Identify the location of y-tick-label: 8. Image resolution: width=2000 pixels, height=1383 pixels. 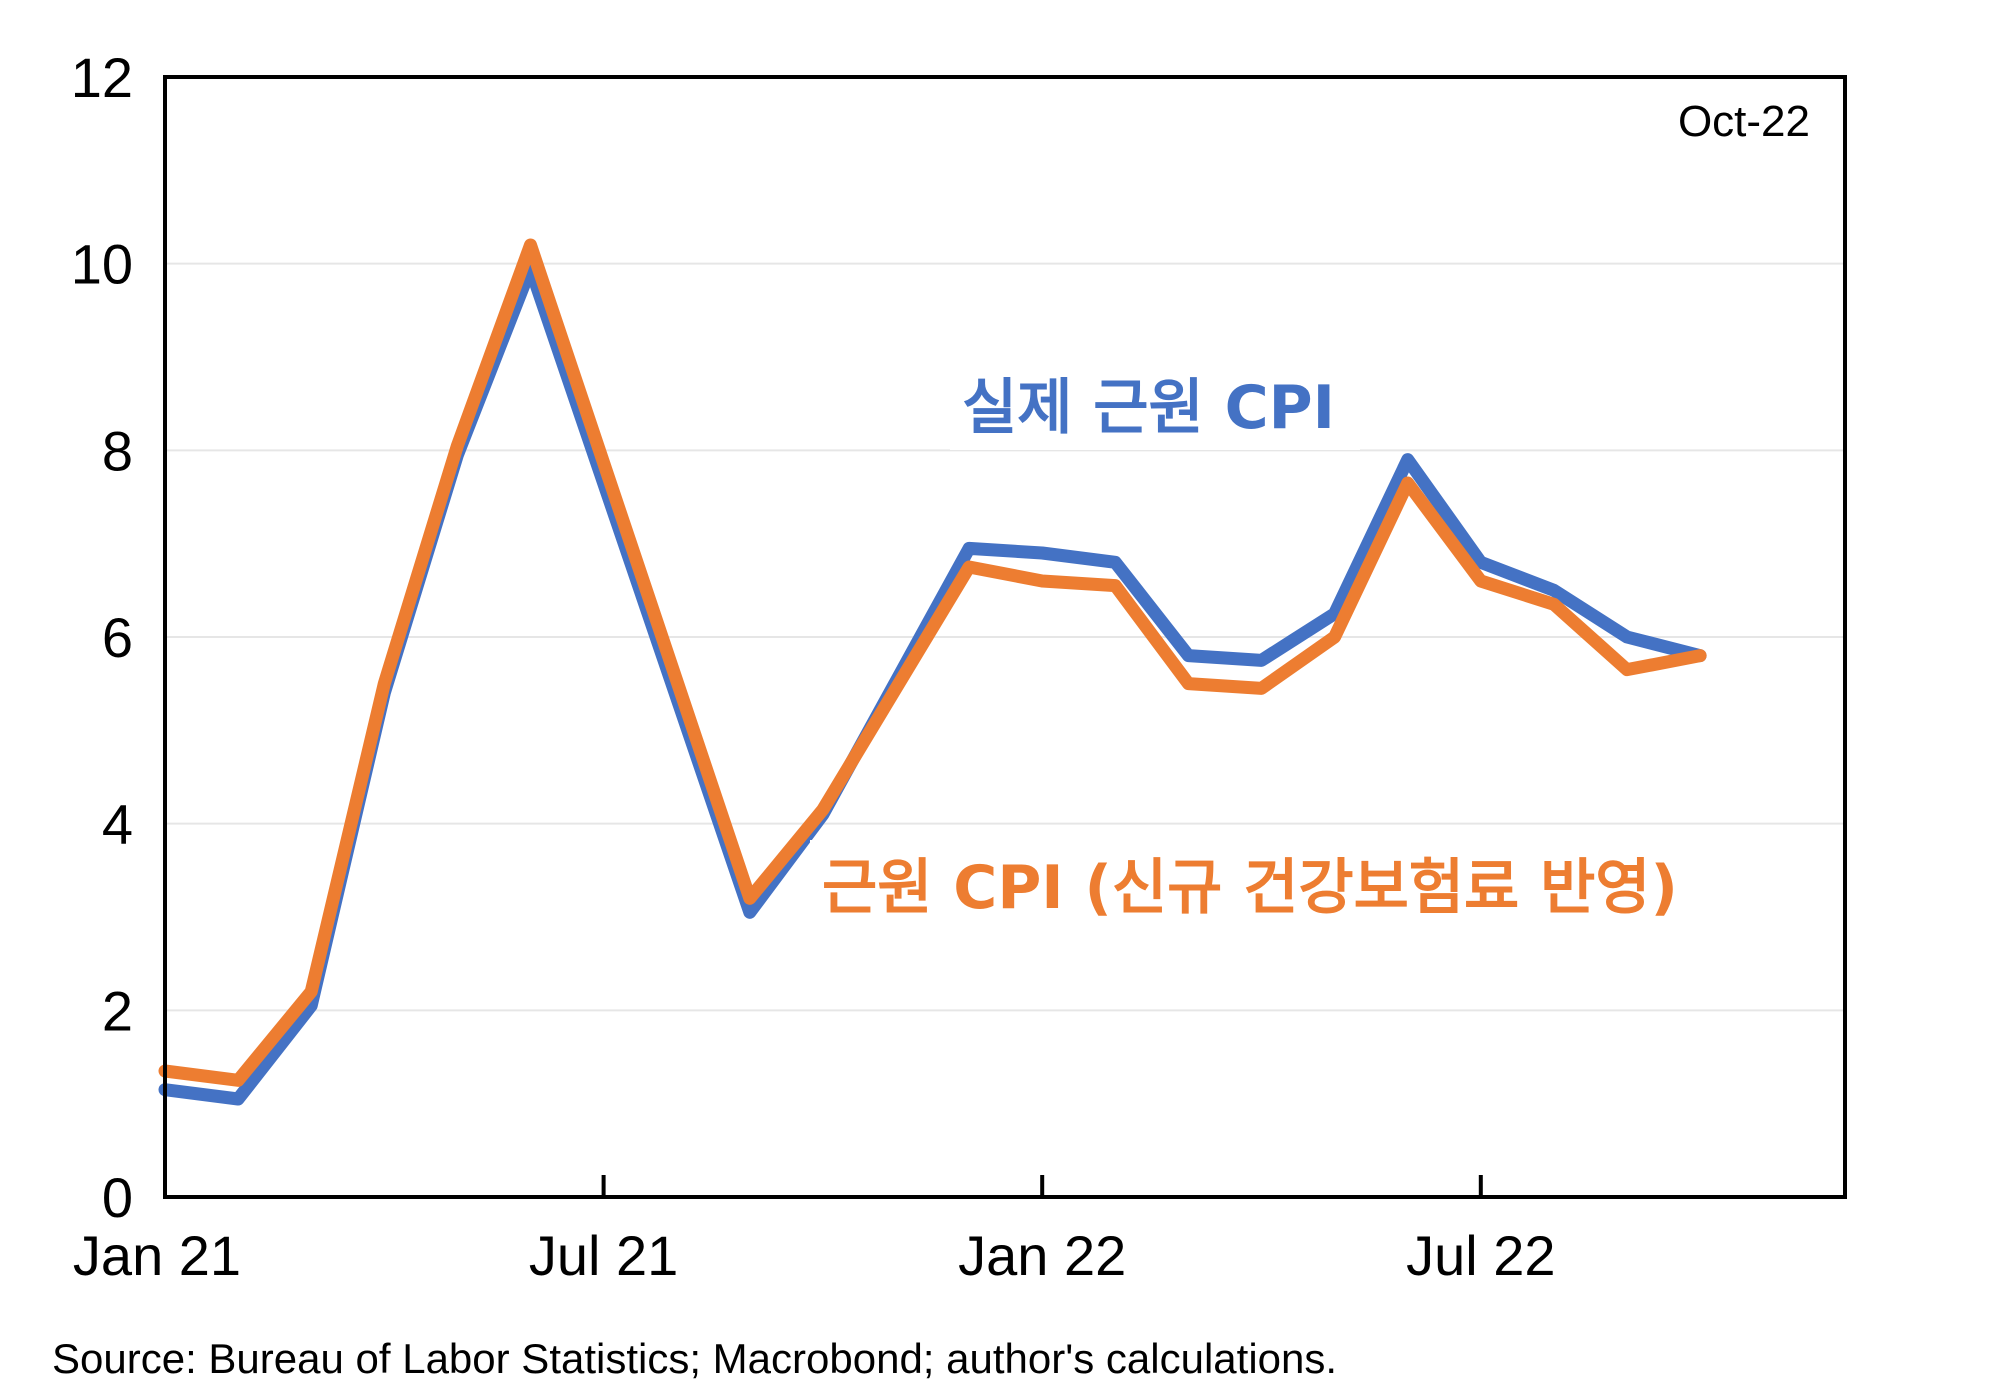
(117, 450).